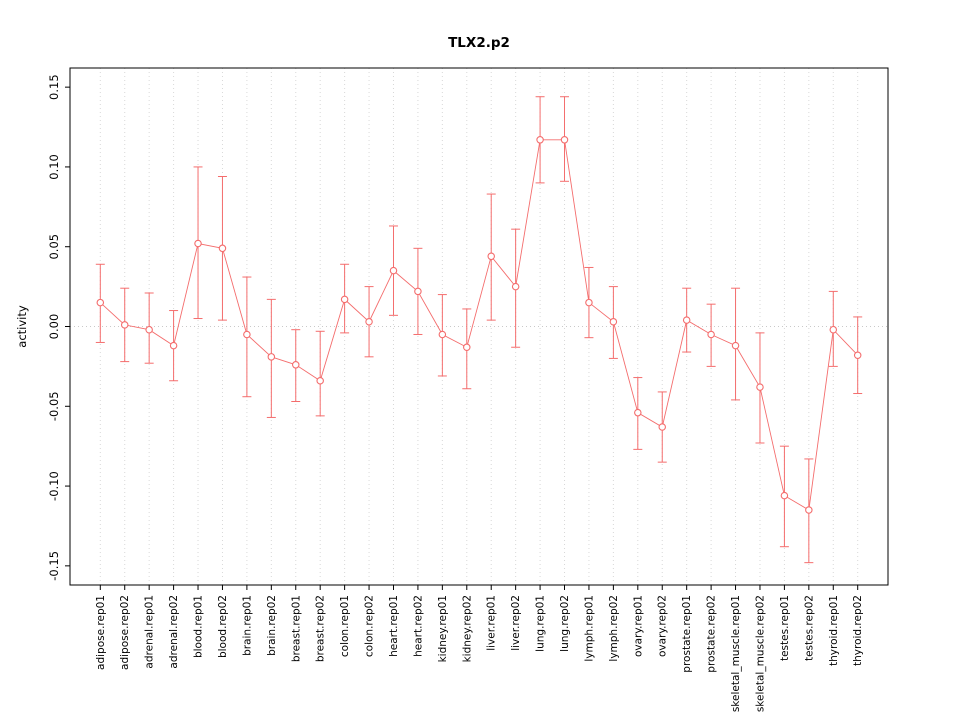 Image resolution: width=960 pixels, height=724 pixels. I want to click on x-tick-label: brain.rep02, so click(272, 625).